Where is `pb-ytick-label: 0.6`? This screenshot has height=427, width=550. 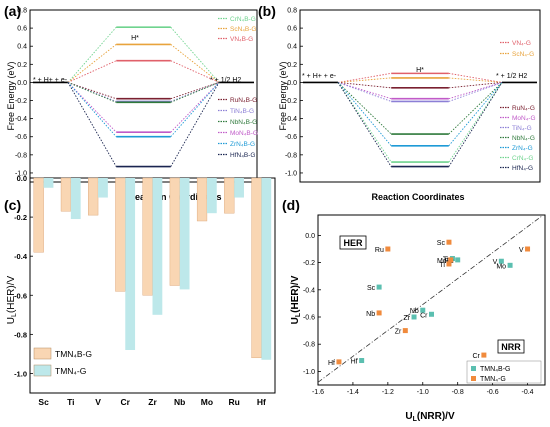 pb-ytick-label: 0.6 is located at coordinates (292, 29).